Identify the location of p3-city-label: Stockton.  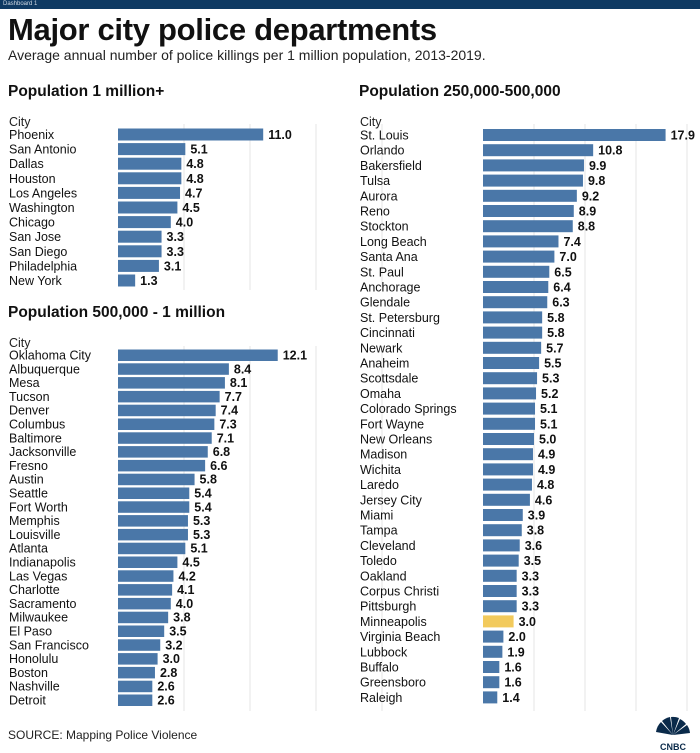
(384, 227).